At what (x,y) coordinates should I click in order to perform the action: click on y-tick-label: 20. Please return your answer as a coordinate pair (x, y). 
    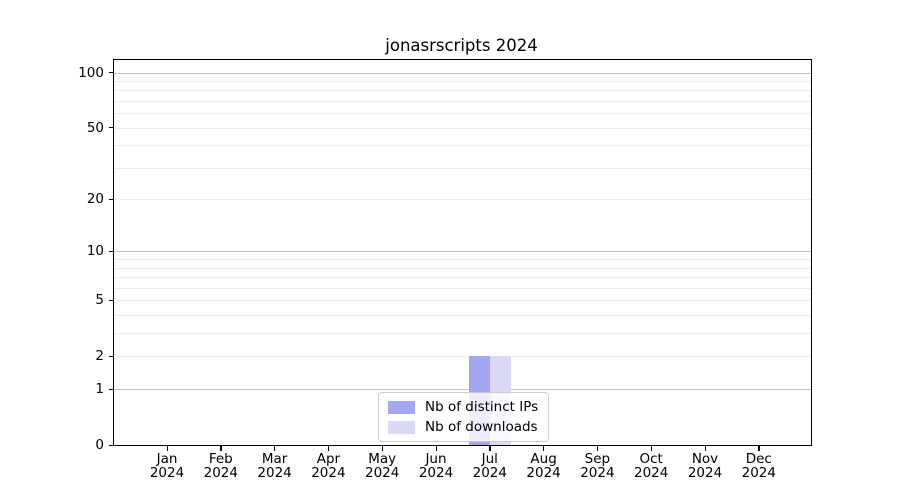
    Looking at the image, I should click on (95, 199).